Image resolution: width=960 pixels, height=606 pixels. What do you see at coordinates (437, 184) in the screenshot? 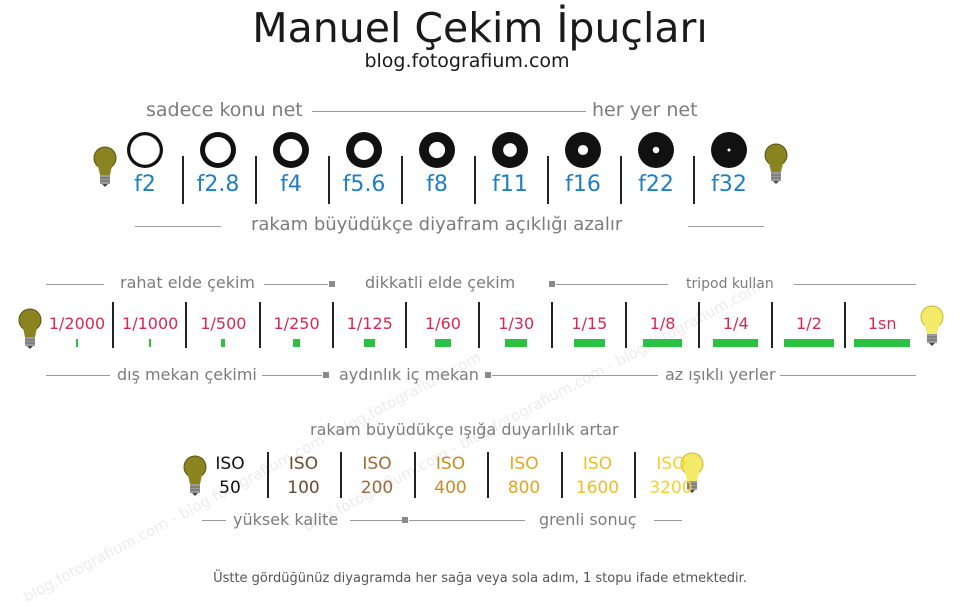
I see `aperture-stop-label-5: f8` at bounding box center [437, 184].